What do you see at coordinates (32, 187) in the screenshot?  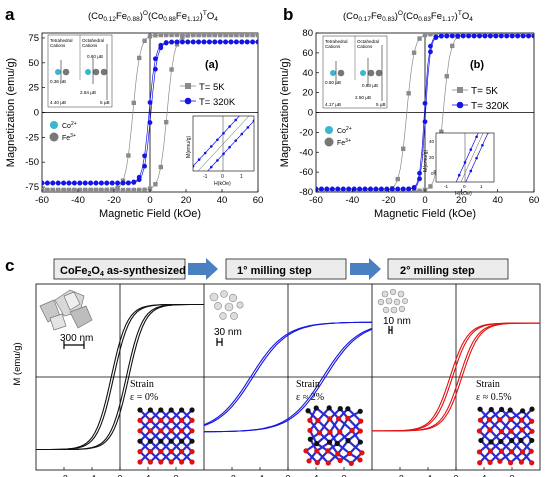 I see `y-tick-label: -75` at bounding box center [32, 187].